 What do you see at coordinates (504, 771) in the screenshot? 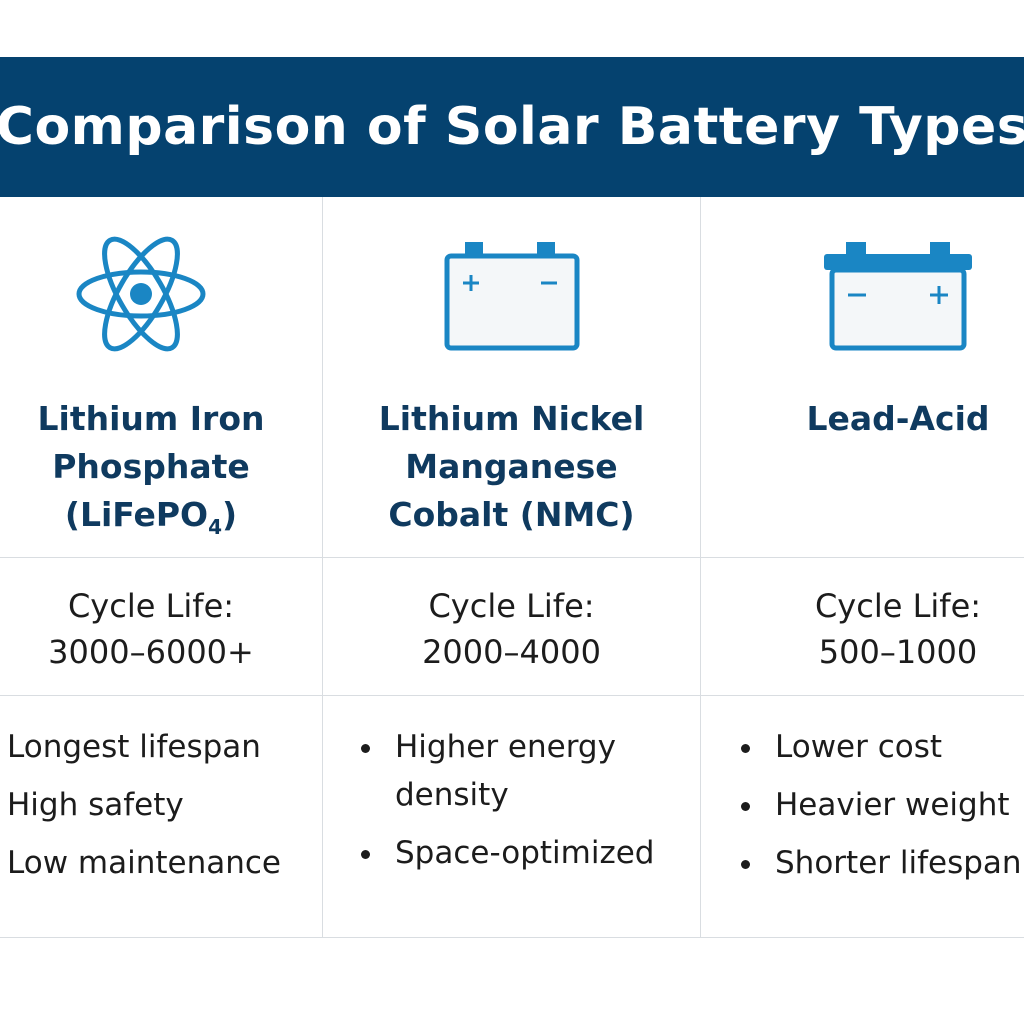
I see `list-item: Higher energy density` at bounding box center [504, 771].